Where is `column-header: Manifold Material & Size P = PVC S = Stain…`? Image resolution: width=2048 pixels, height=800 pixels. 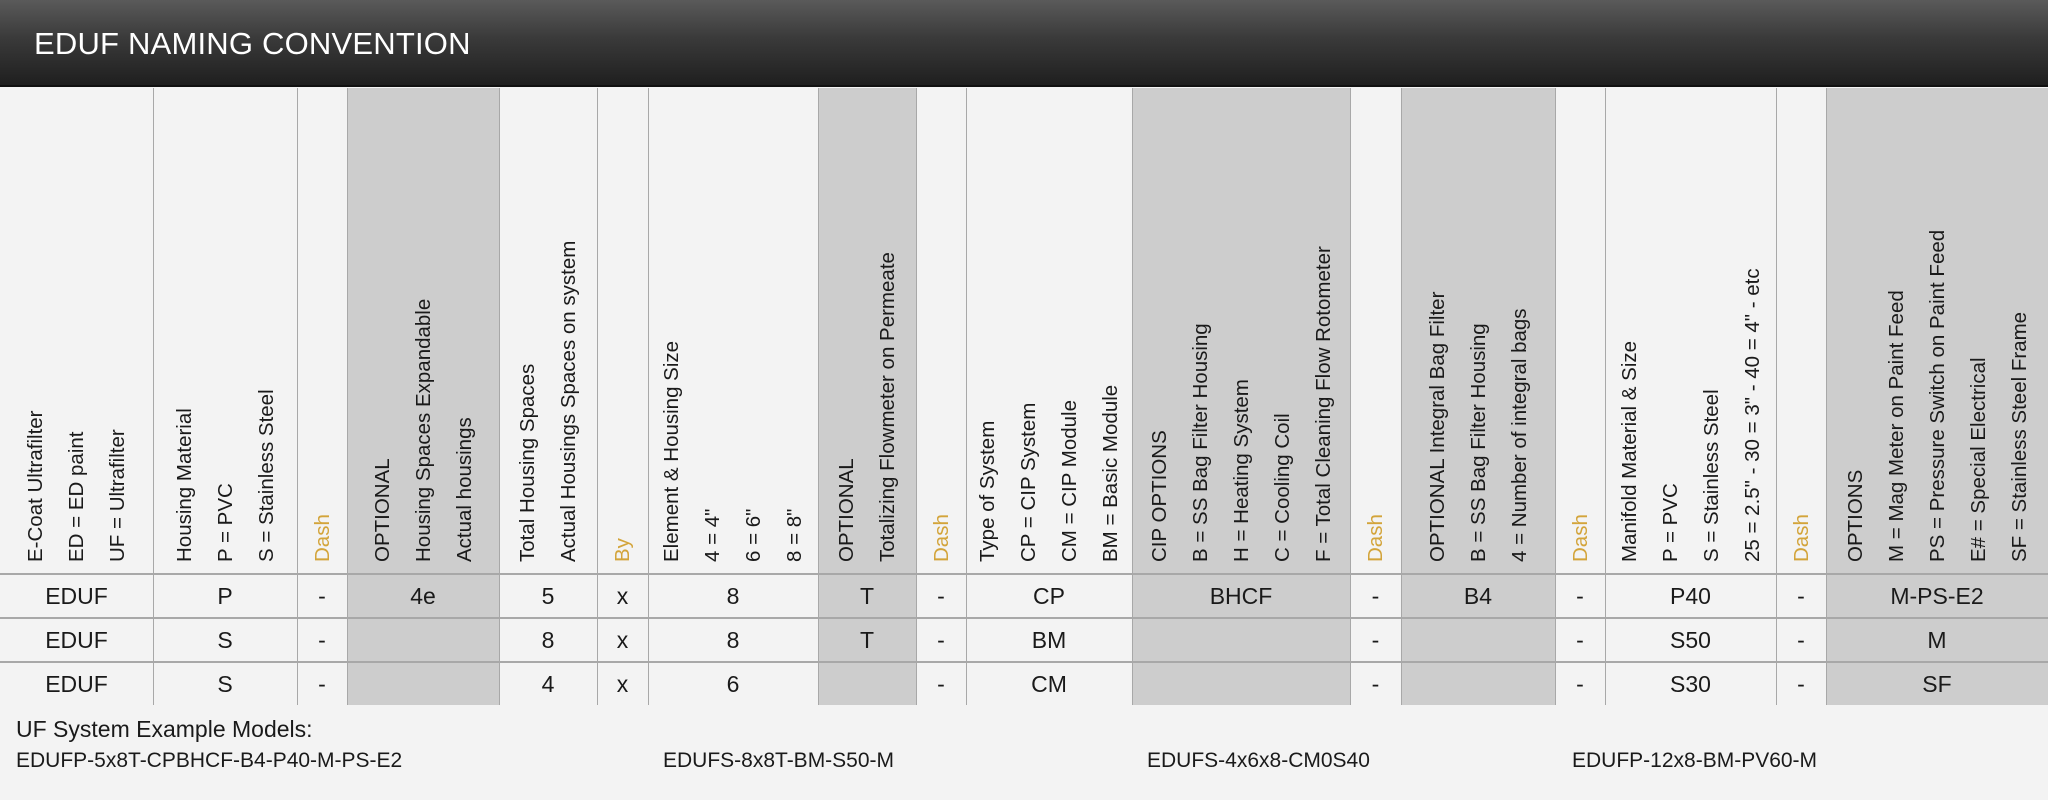
column-header: Manifold Material & Size P = PVC S = Stain… is located at coordinates (1690, 331).